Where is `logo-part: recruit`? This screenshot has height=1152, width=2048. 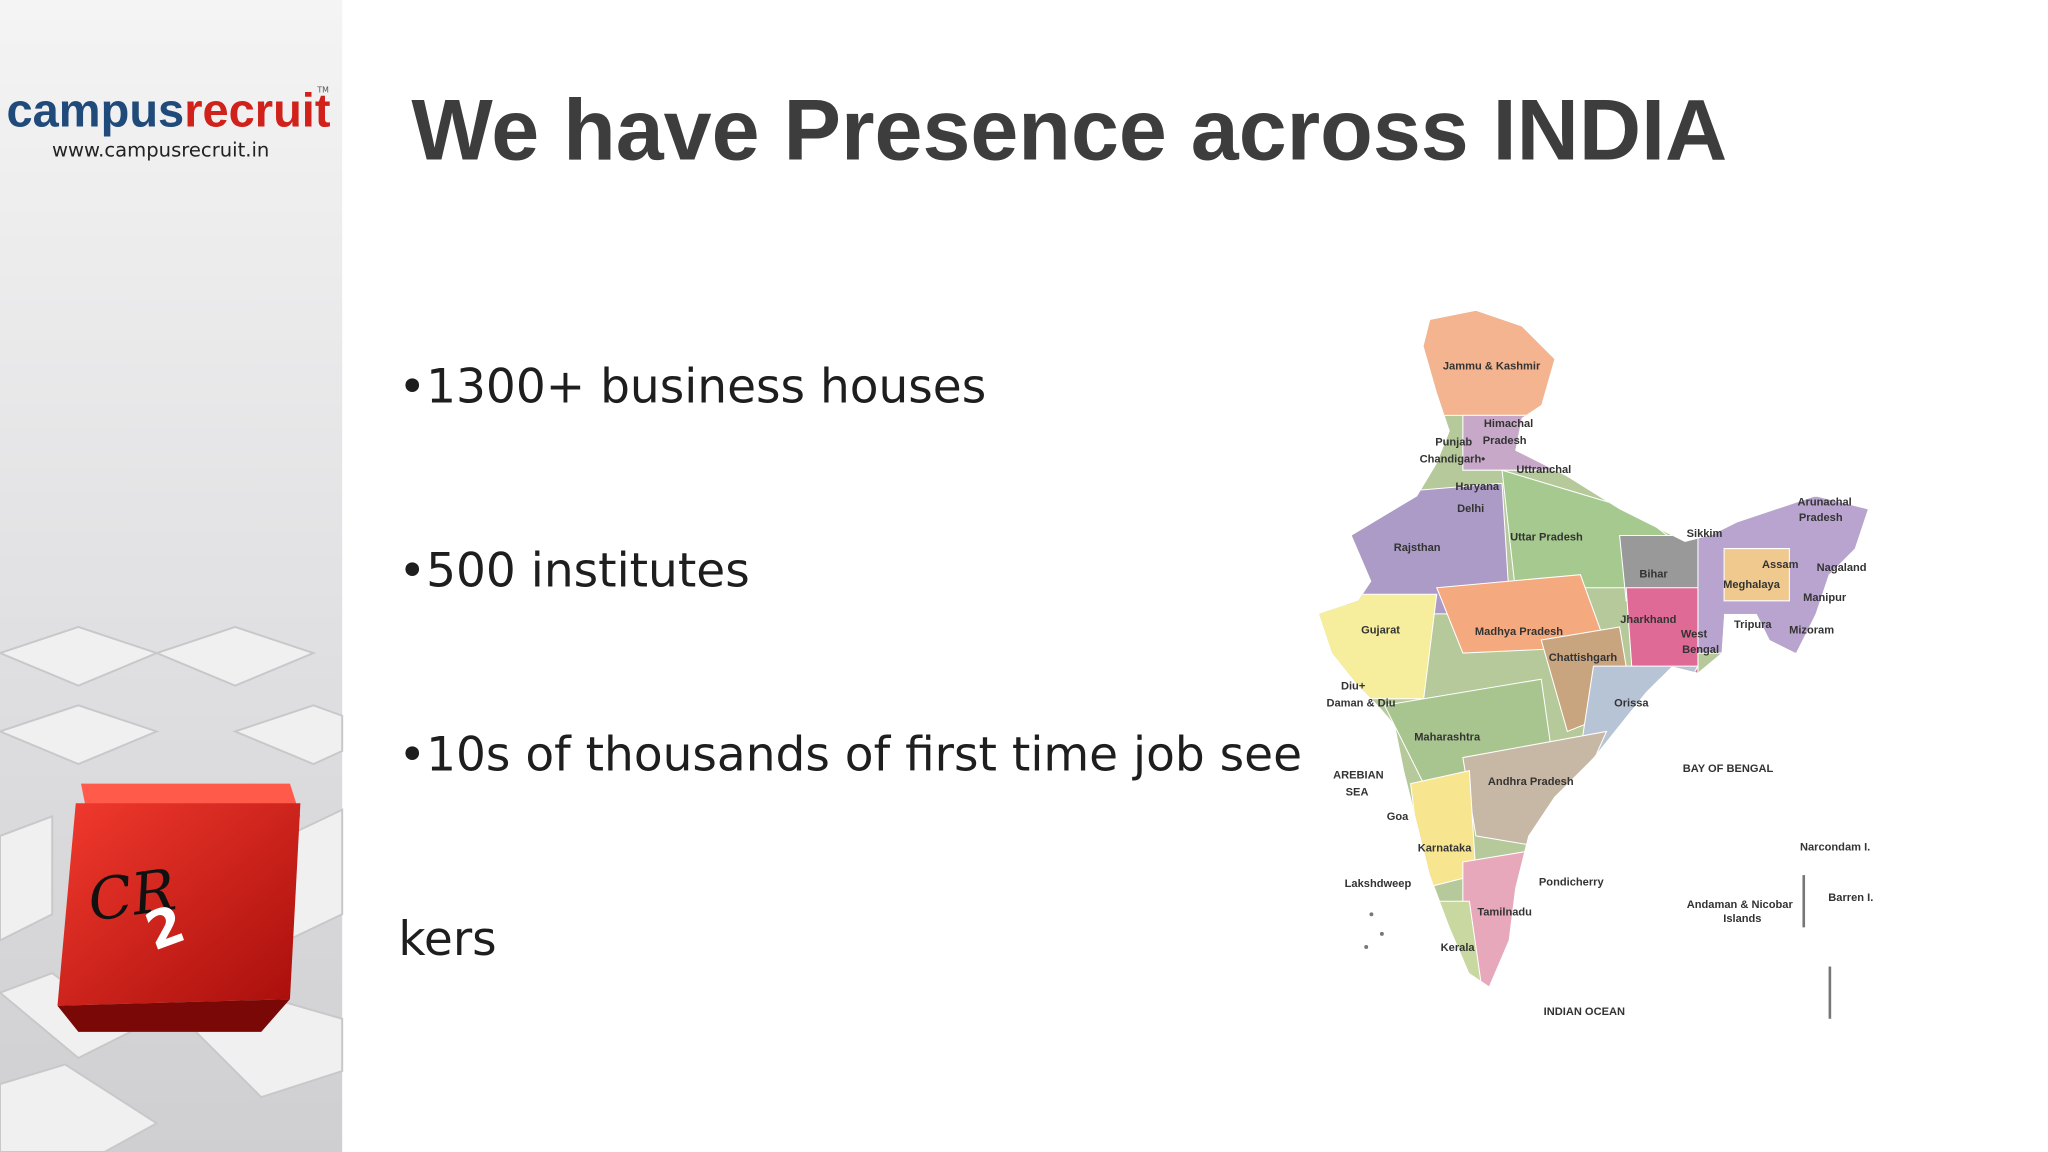 logo-part: recruit is located at coordinates (257, 110).